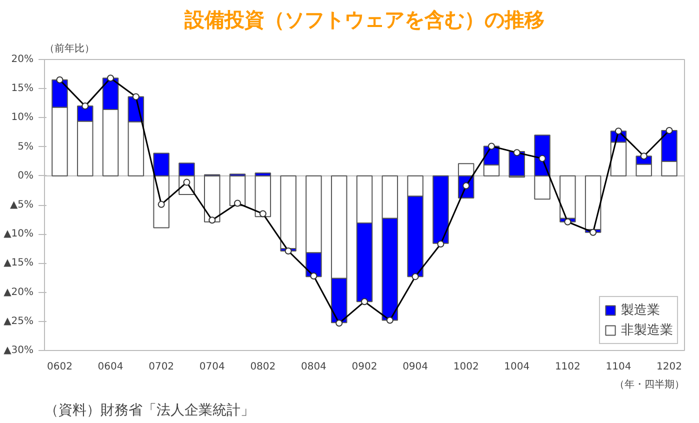 The image size is (699, 423). Describe the element at coordinates (69, 48) in the screenshot. I see `y-axis-title: （前年比）` at that location.